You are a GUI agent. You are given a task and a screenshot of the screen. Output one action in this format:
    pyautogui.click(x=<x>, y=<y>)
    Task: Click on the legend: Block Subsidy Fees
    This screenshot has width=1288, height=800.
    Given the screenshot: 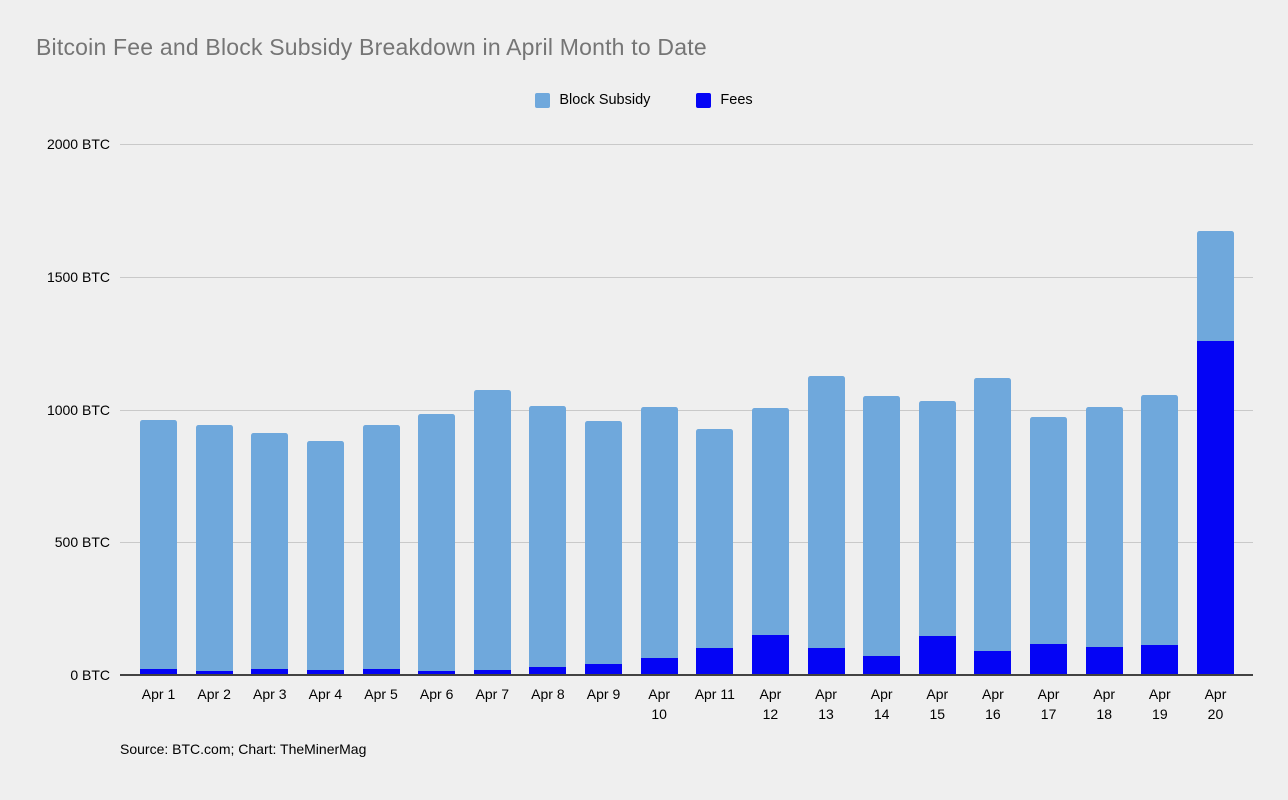 What is the action you would take?
    pyautogui.click(x=644, y=100)
    